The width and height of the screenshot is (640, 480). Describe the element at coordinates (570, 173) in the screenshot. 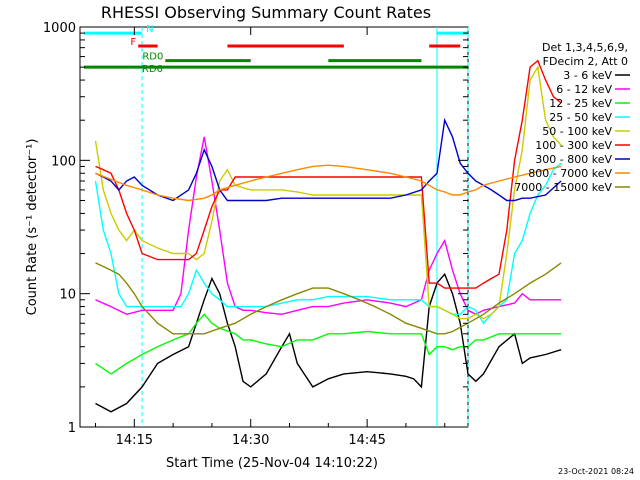

I see `legend-entry-label: 800 - 7000 keV` at that location.